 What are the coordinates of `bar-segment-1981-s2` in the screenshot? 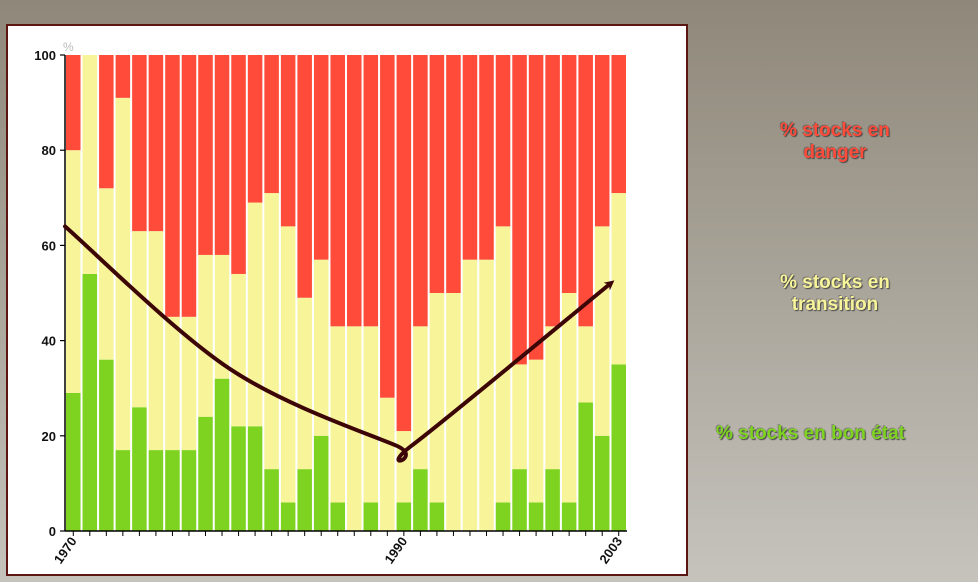 It's located at (255, 129).